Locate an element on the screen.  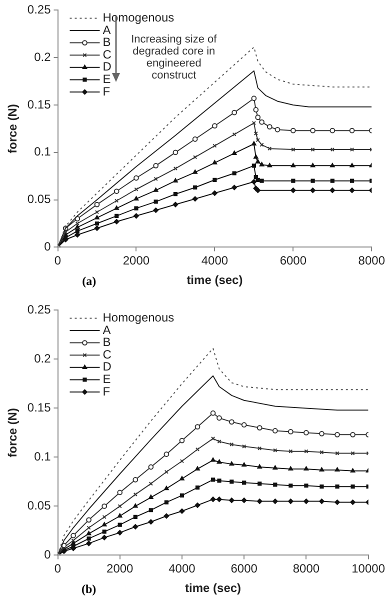
x-tick-label: 10000 is located at coordinates (369, 569).